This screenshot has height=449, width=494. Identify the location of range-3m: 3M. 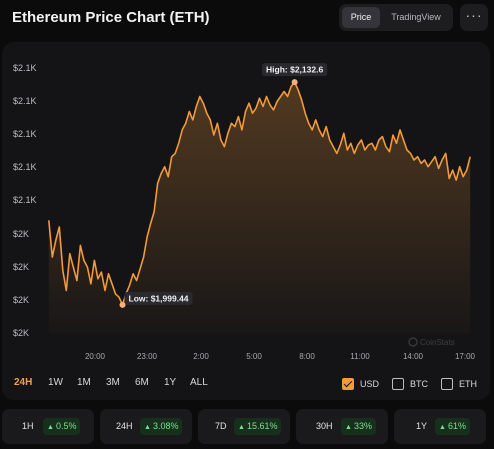
(113, 382).